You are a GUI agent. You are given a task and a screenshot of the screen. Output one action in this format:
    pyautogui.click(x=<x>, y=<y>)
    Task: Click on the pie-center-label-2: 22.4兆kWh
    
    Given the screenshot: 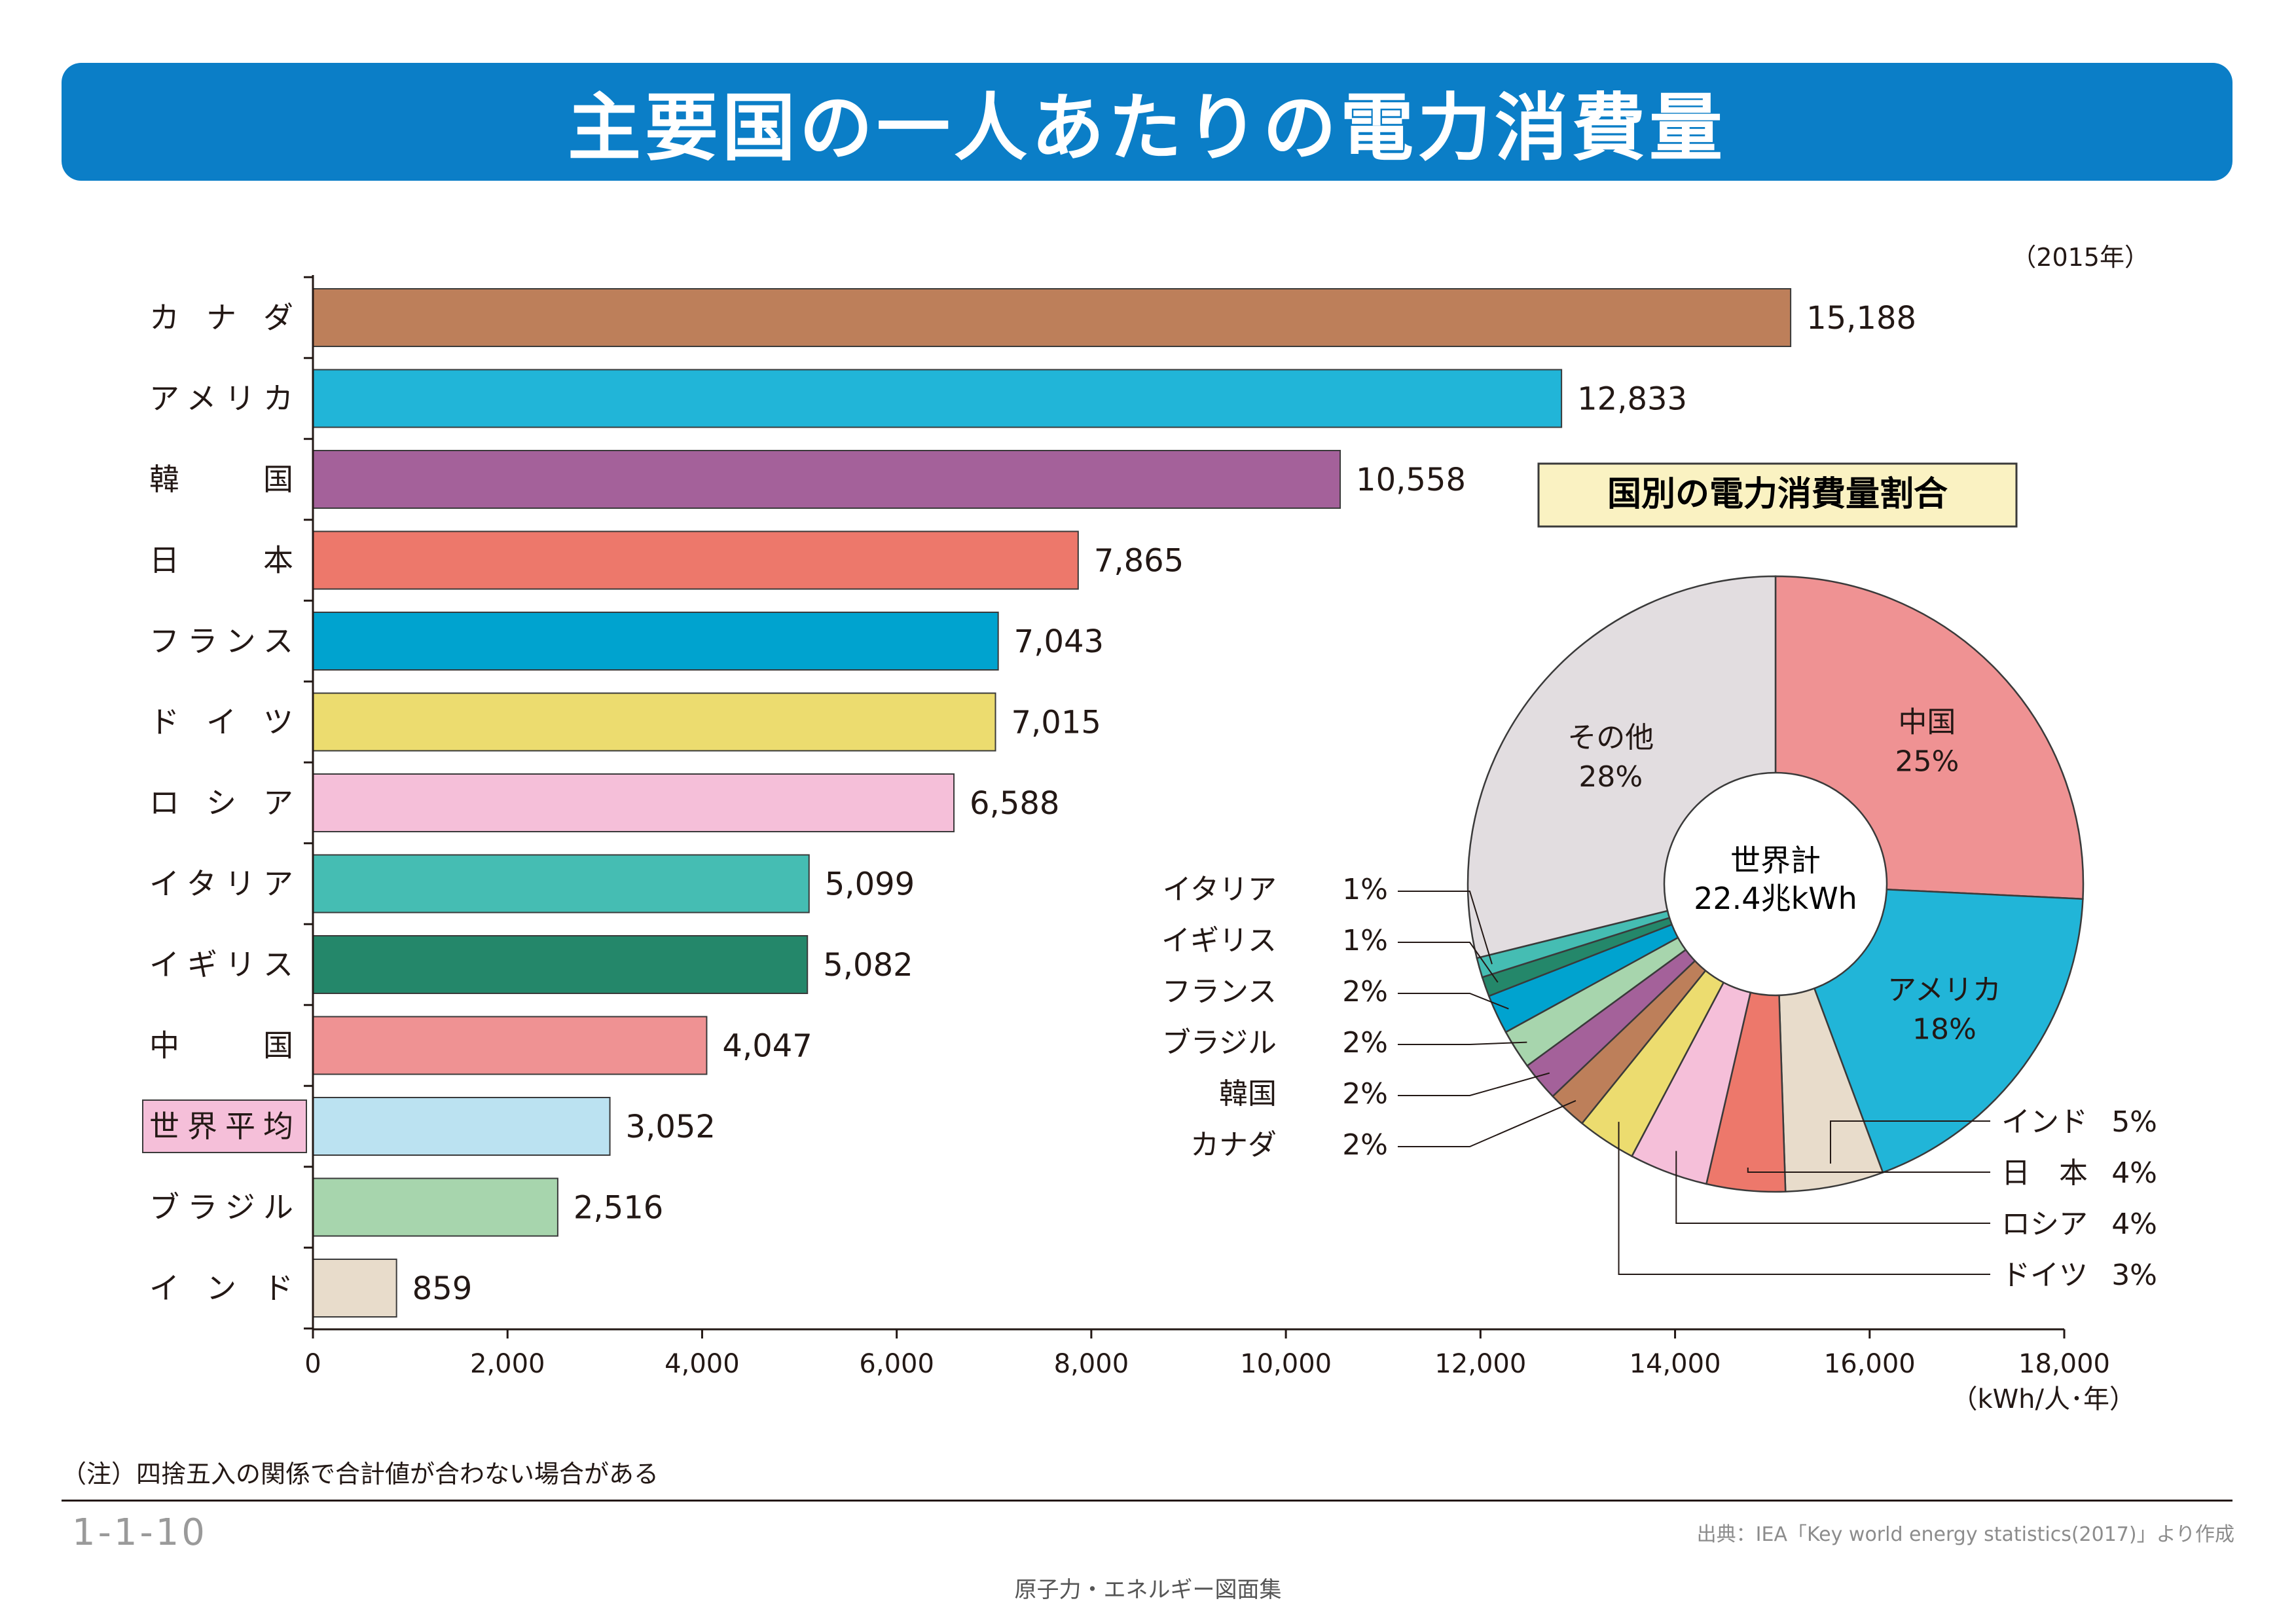 What is the action you would take?
    pyautogui.click(x=1775, y=898)
    